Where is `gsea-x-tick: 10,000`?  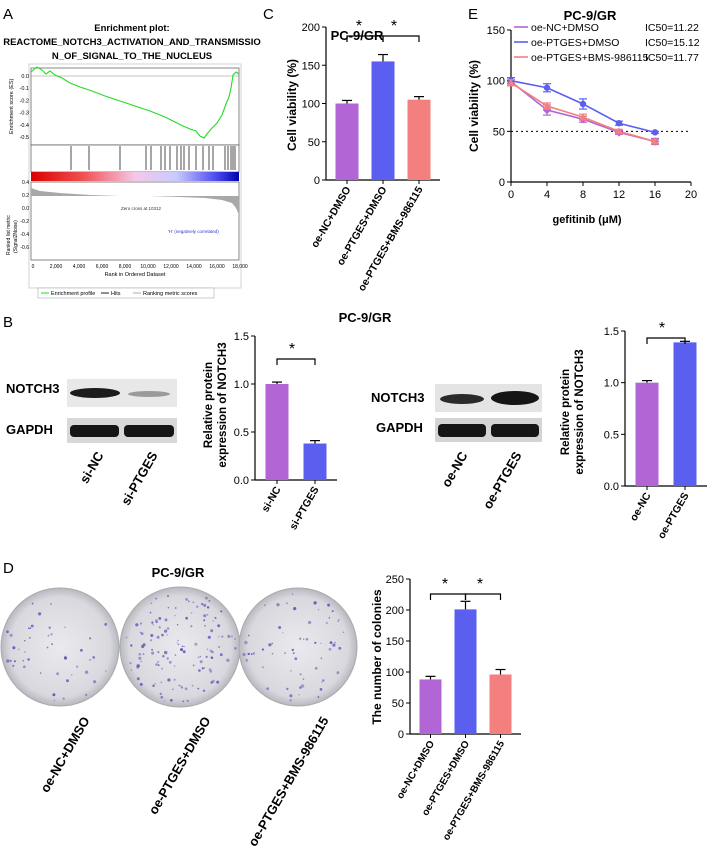
gsea-x-tick: 10,000 is located at coordinates (148, 267).